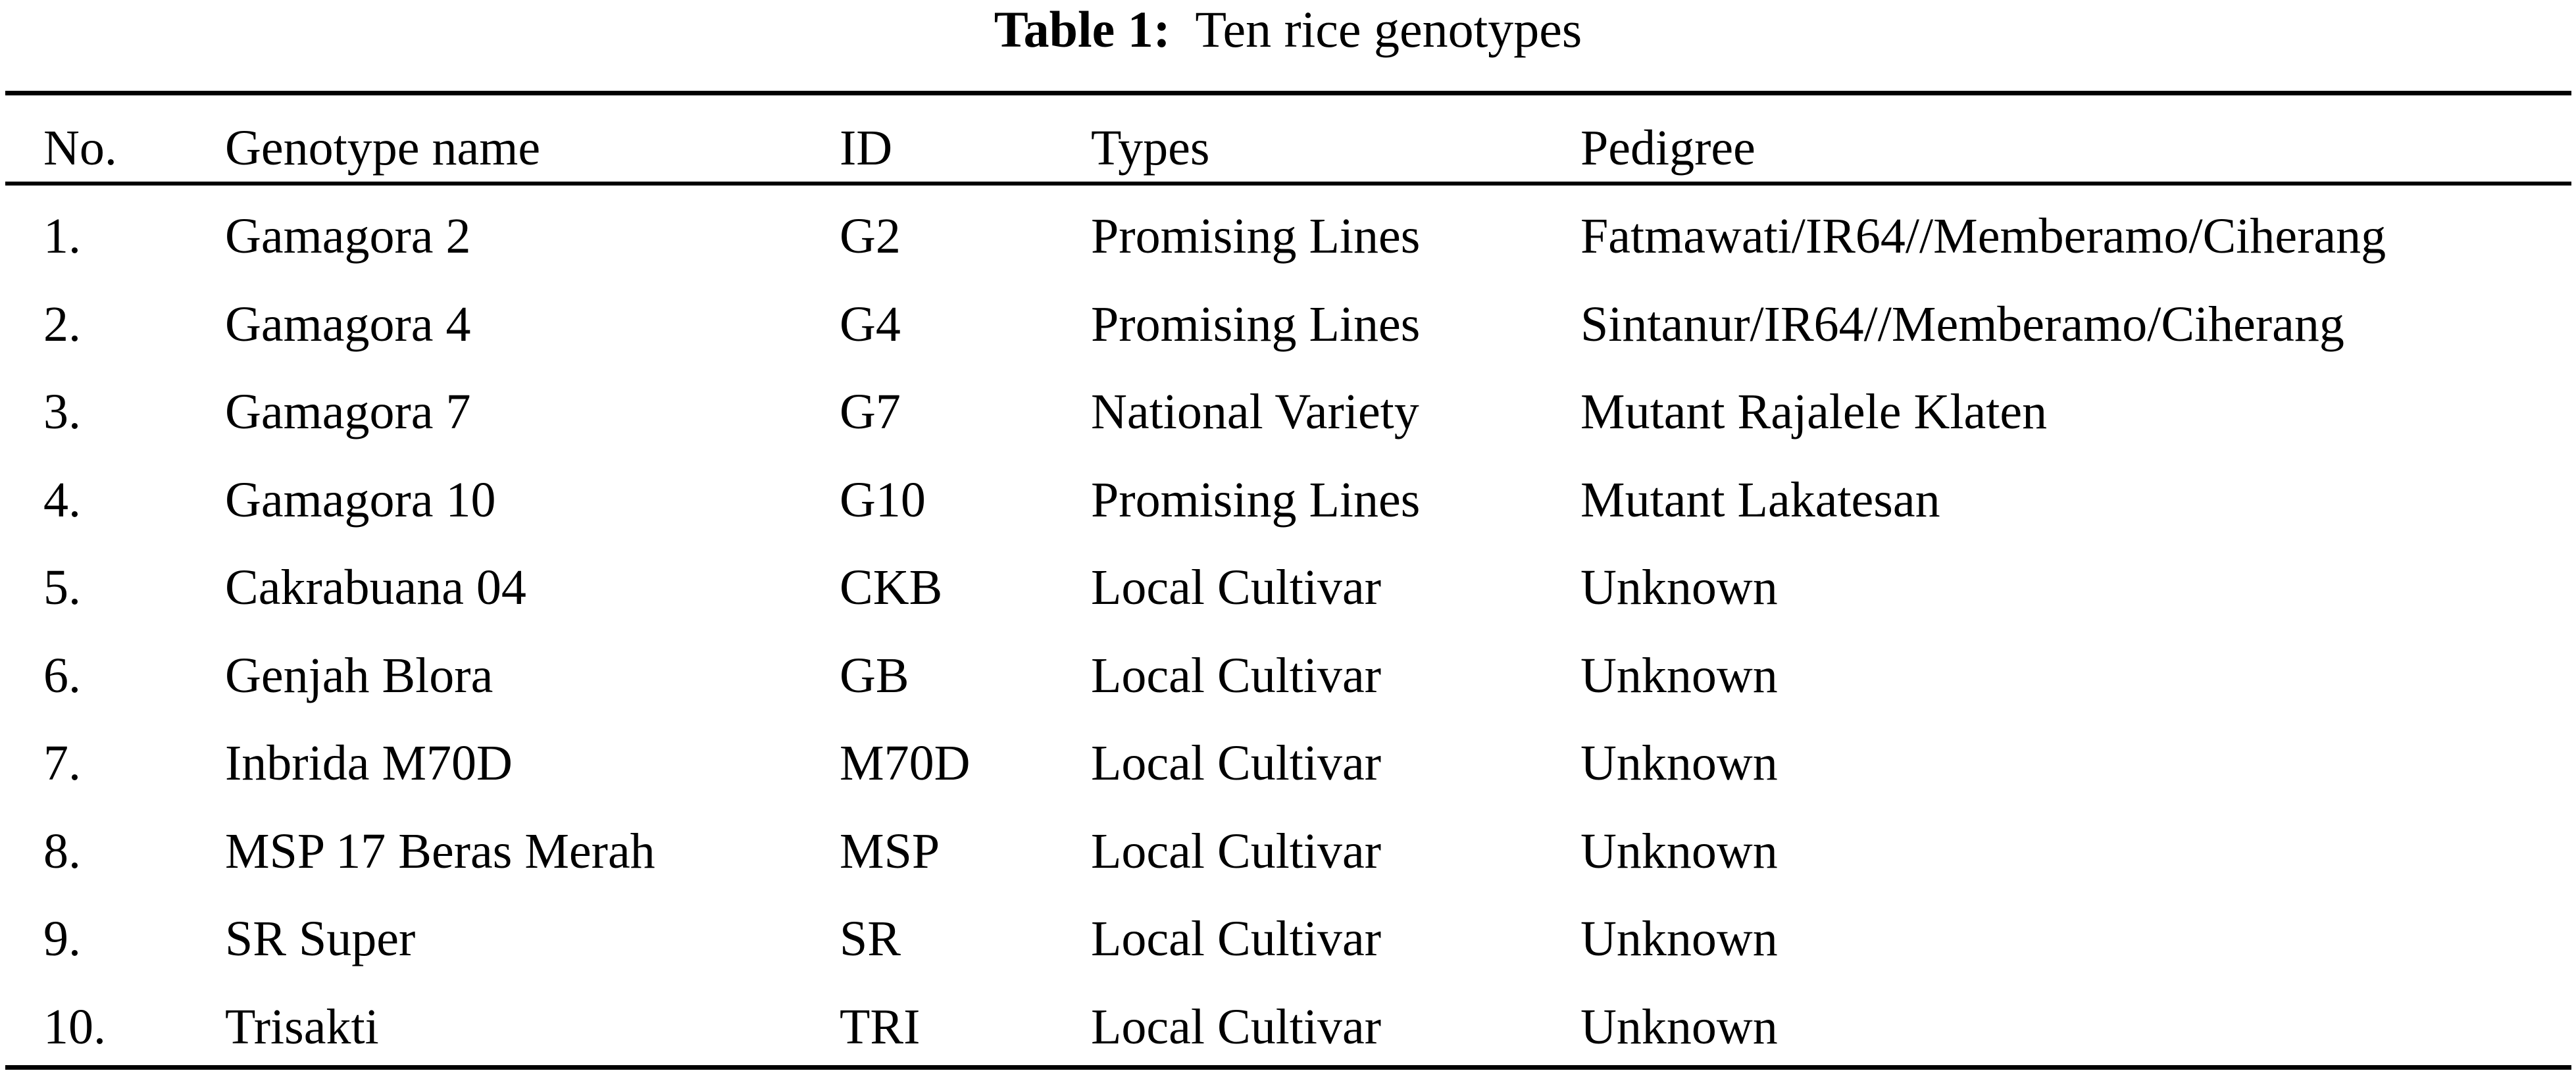 This screenshot has height=1075, width=2576. I want to click on caption-text: Ten rice genotypes, so click(1388, 30).